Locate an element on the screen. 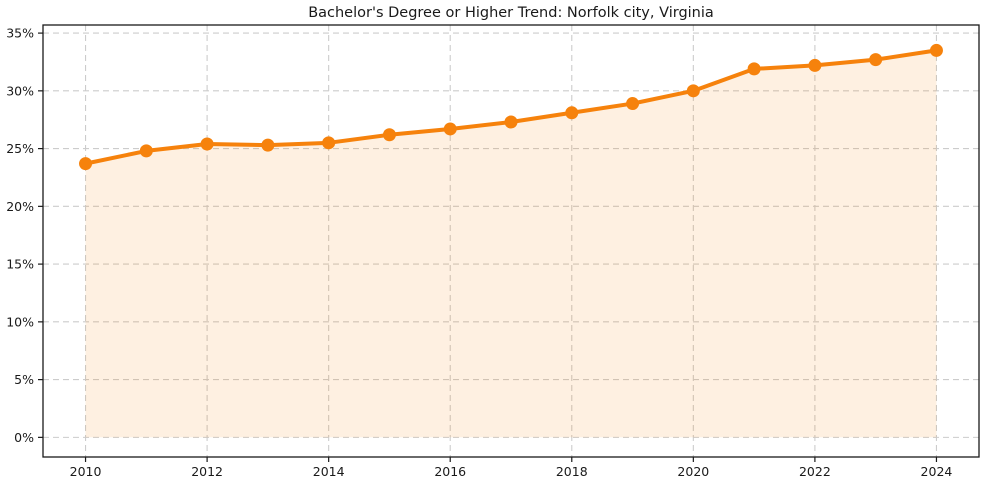 The width and height of the screenshot is (989, 490). y-tick-label: 20% is located at coordinates (20, 206).